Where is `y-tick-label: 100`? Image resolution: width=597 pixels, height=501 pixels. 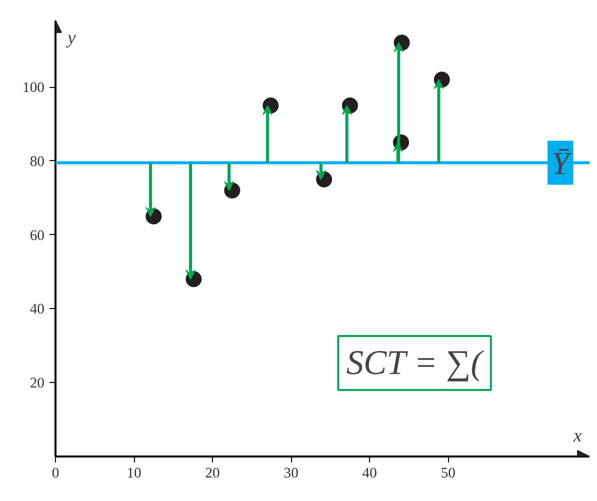 y-tick-label: 100 is located at coordinates (33, 88).